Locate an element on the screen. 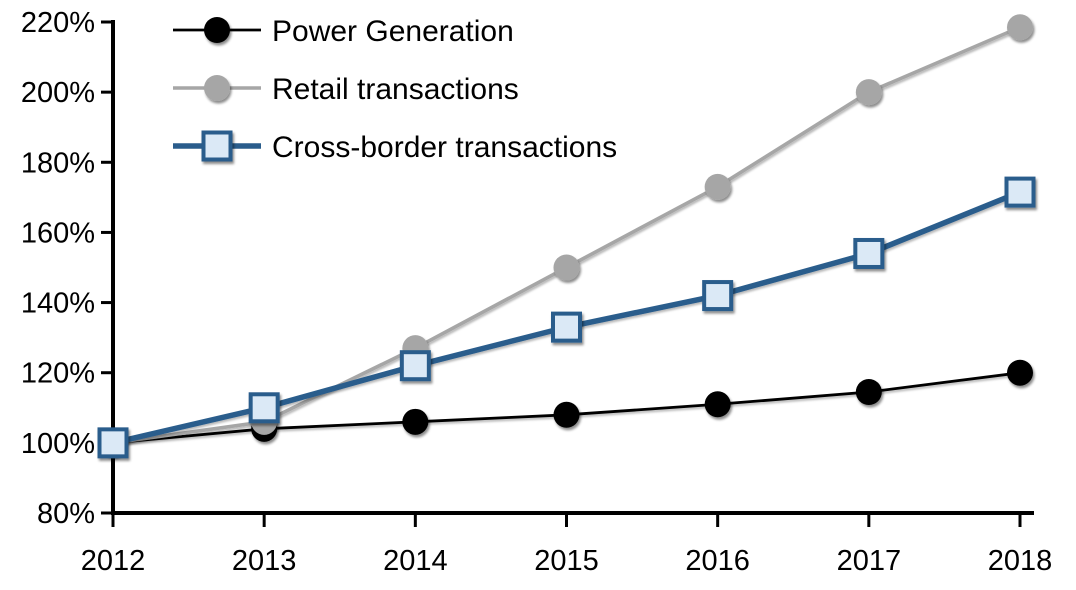 The image size is (1076, 590). x-tick-label: 2016 is located at coordinates (717, 561).